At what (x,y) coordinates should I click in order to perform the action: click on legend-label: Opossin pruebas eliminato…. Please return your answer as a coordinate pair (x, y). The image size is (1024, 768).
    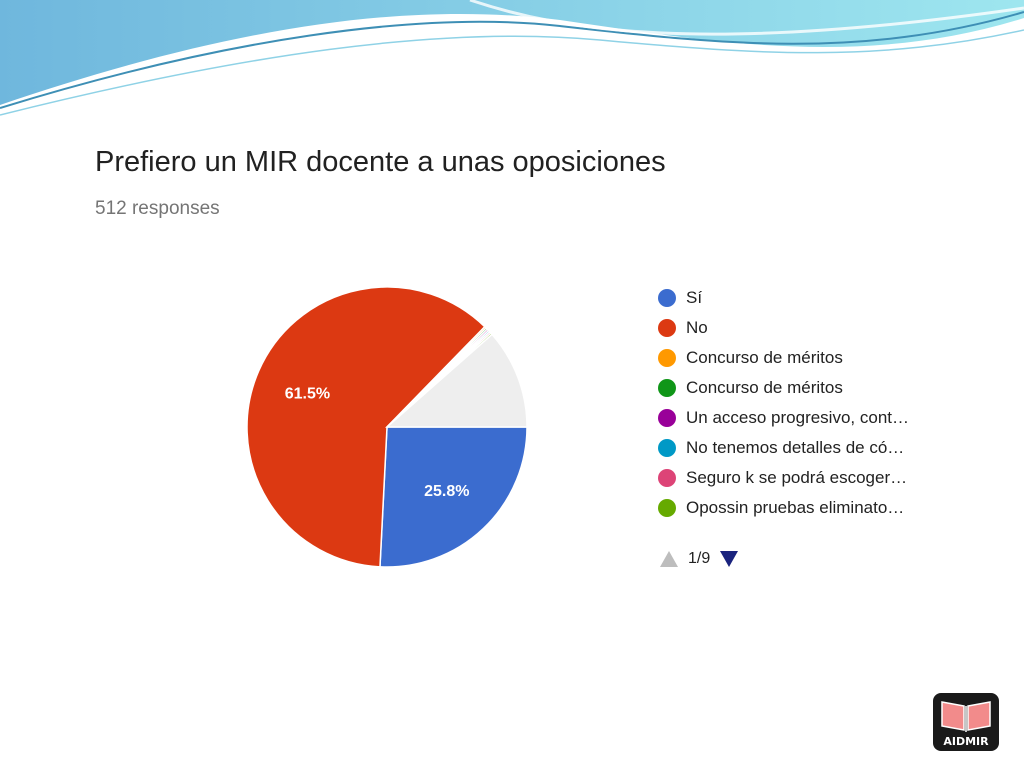
    Looking at the image, I should click on (795, 507).